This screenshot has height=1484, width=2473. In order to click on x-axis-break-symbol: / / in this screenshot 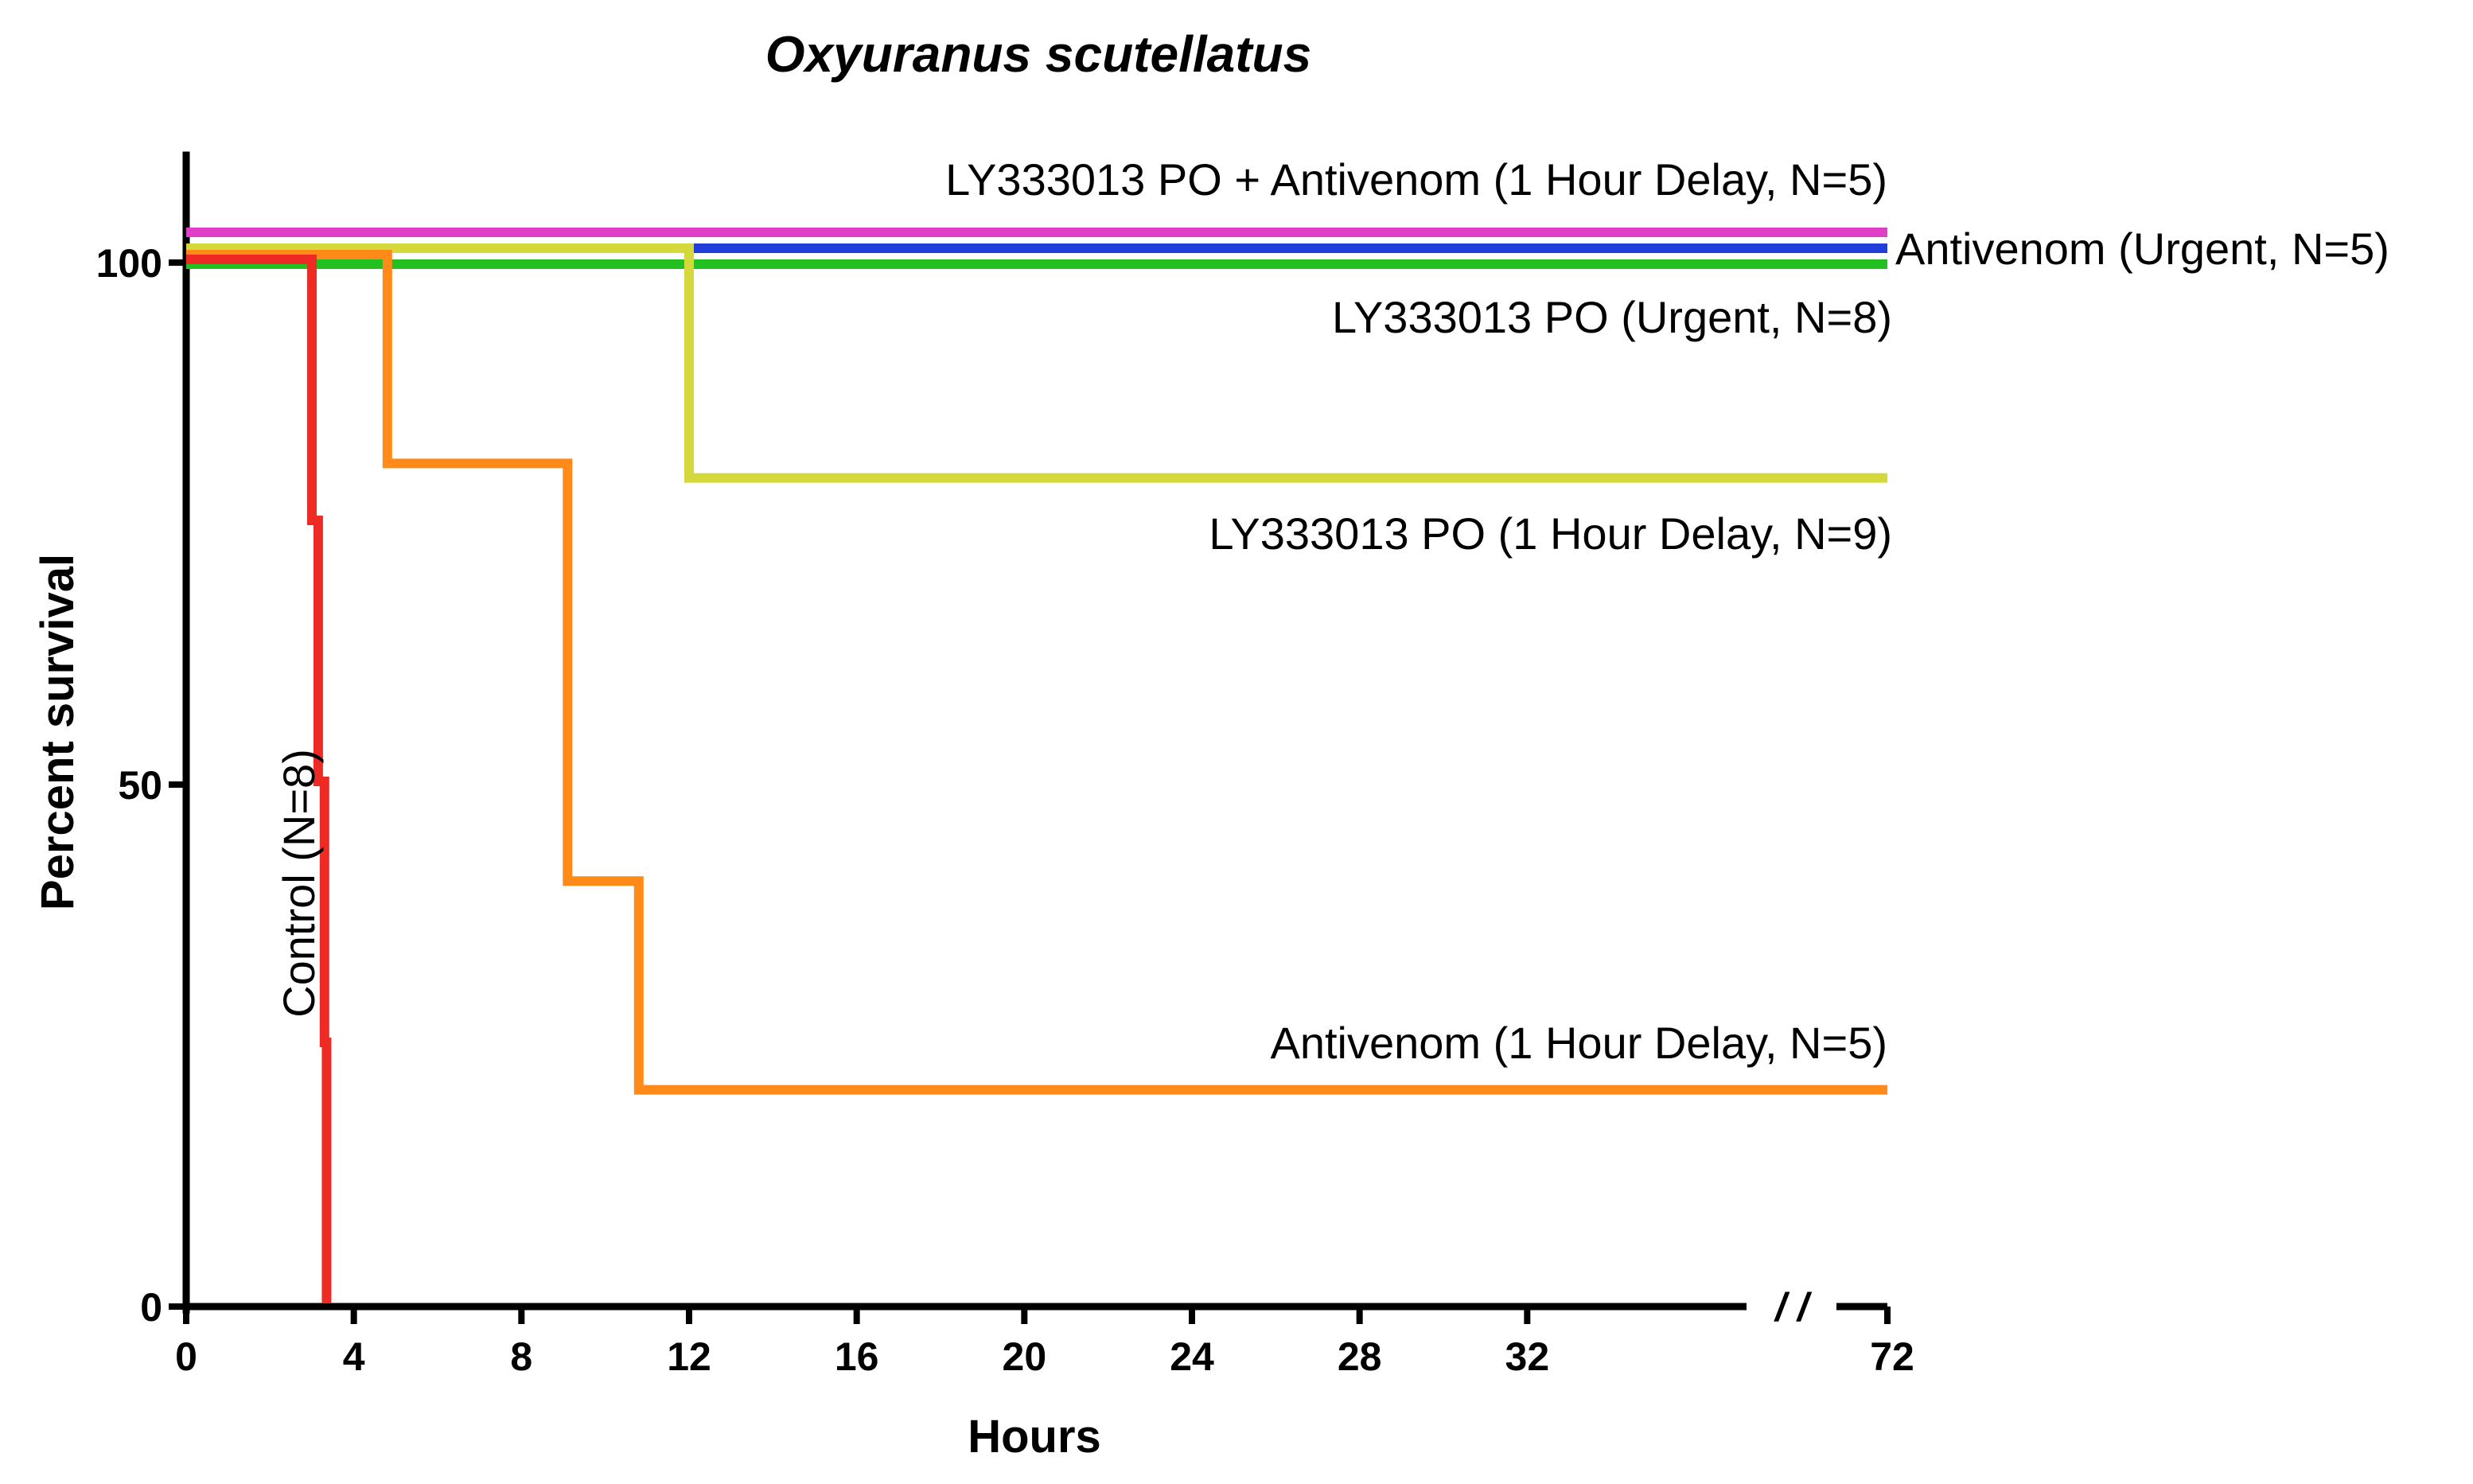, I will do `click(1793, 1307)`.